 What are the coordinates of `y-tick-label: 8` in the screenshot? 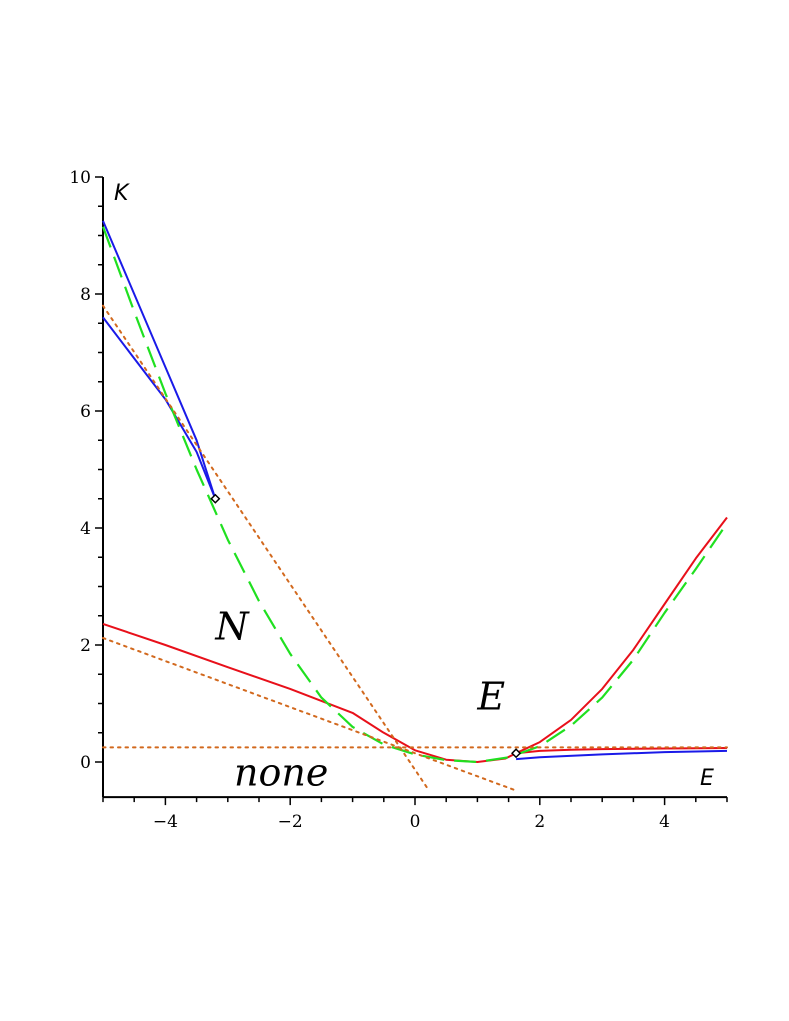 It's located at (85, 295).